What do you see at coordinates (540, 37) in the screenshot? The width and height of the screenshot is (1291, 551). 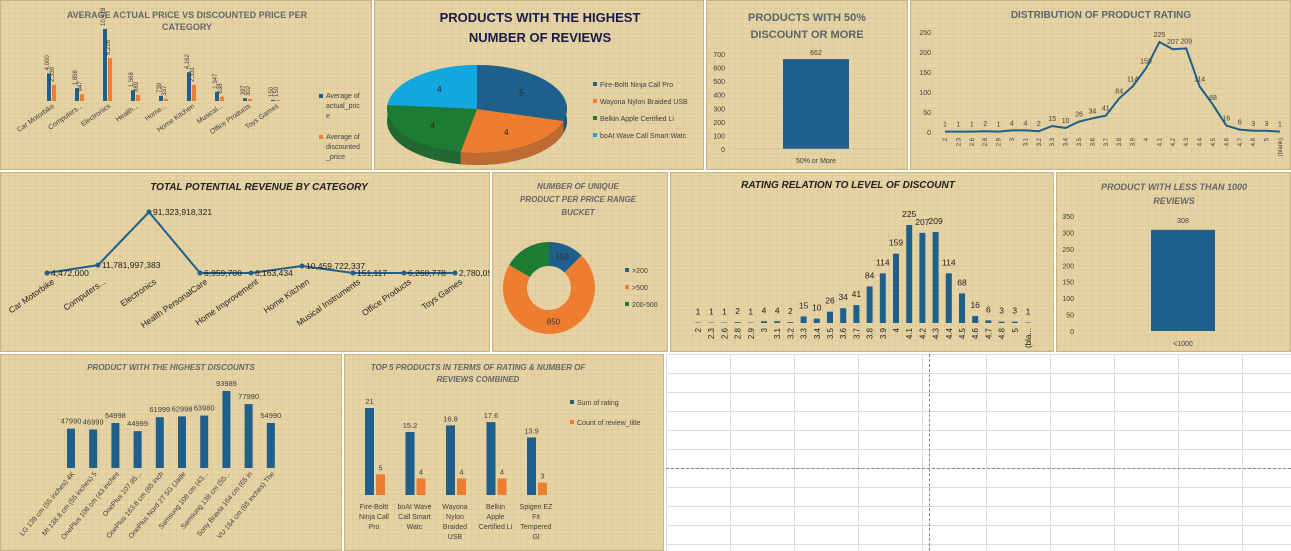 I see `chart-title: NUMBER OF REVIEWS` at bounding box center [540, 37].